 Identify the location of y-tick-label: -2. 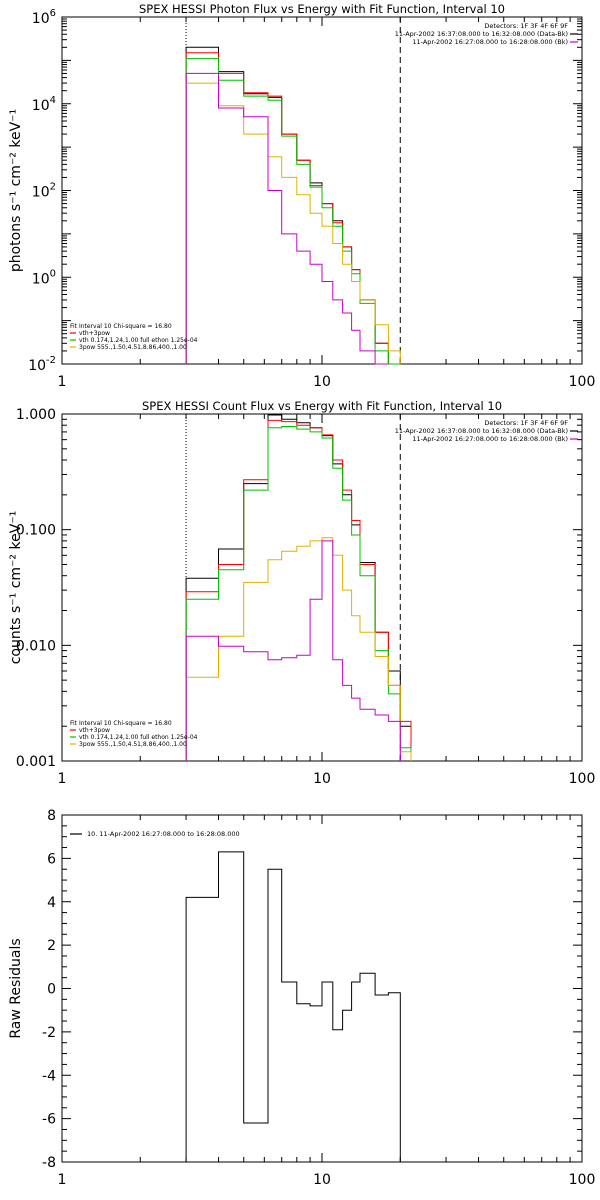
(49, 1033).